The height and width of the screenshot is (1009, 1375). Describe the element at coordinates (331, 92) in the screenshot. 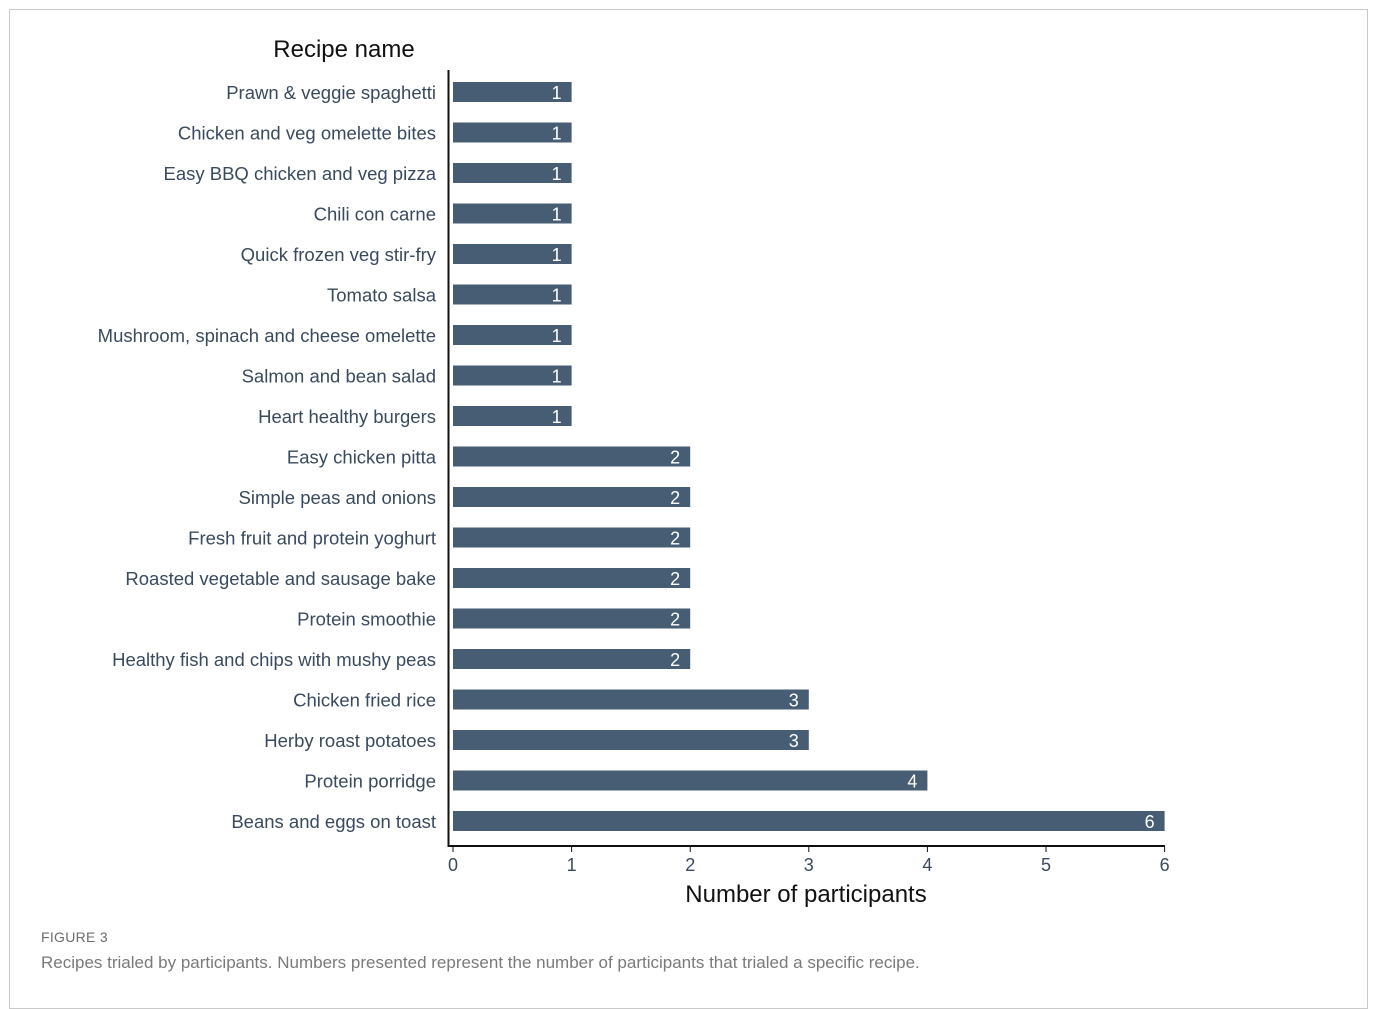

I see `category-label: Prawn & veggie spaghetti` at that location.